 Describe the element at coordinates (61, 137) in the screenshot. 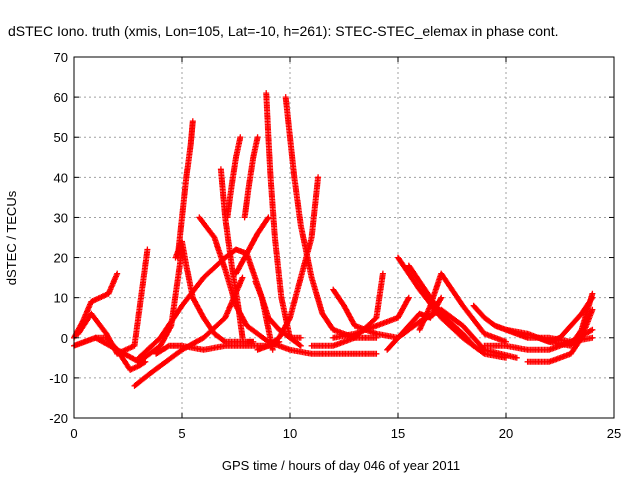

I see `y-tick-label: 50` at that location.